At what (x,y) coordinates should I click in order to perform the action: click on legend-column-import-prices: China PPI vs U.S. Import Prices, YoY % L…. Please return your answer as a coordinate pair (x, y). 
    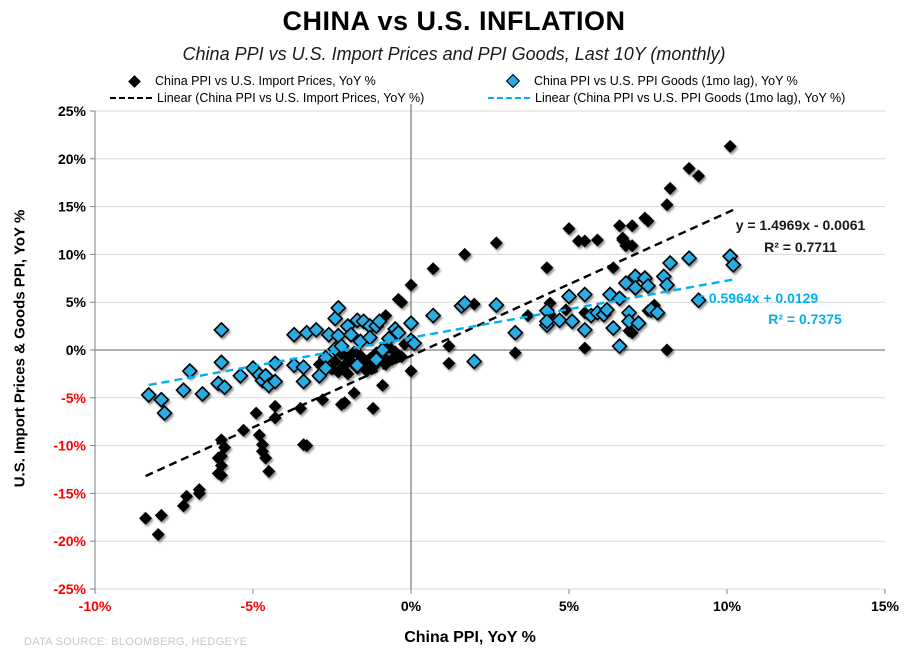
    Looking at the image, I should click on (267, 89).